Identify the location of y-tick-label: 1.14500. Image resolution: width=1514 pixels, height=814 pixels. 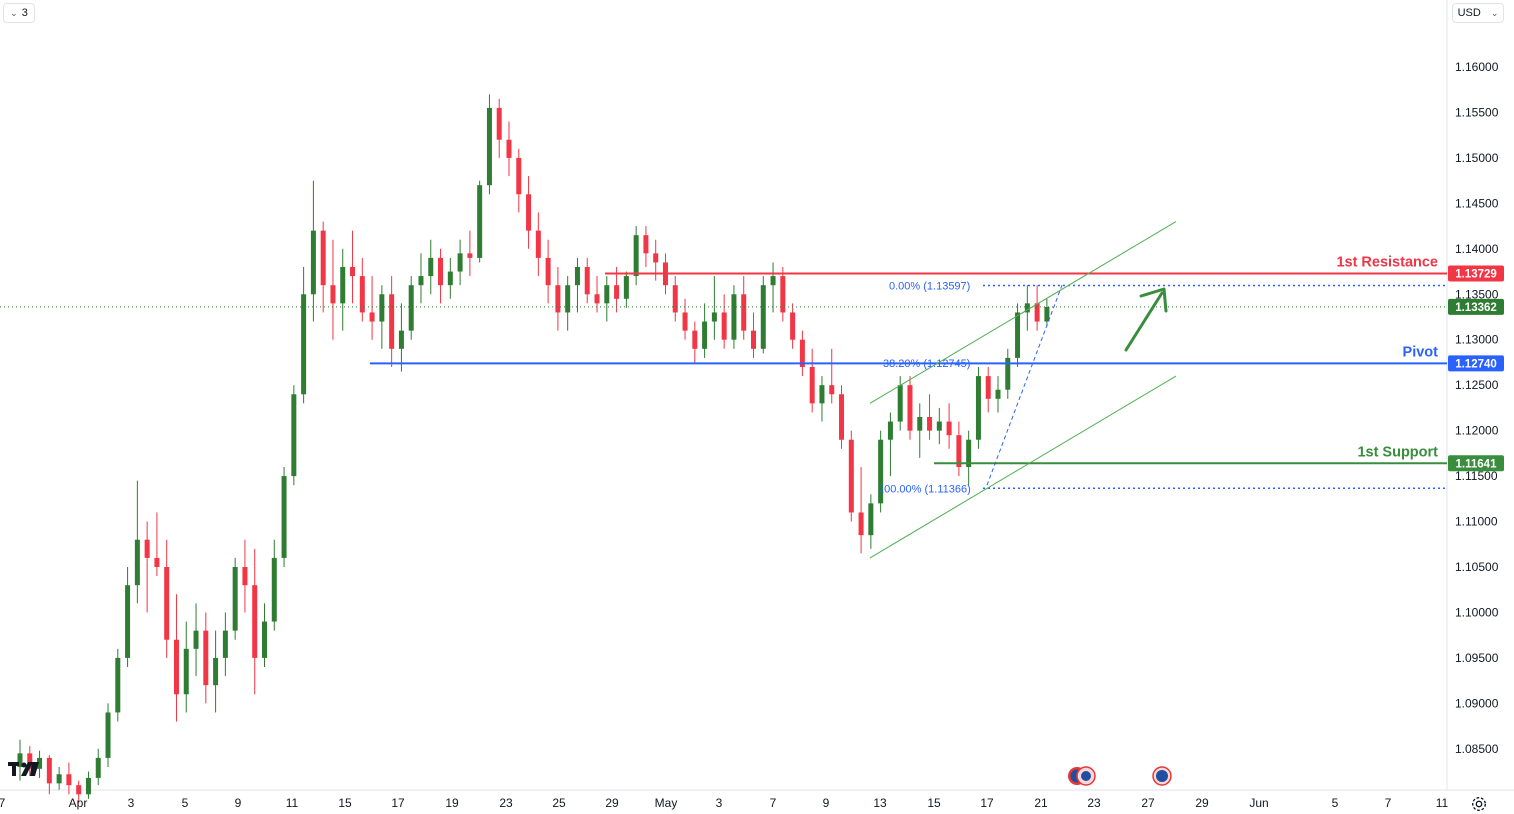
(1477, 203).